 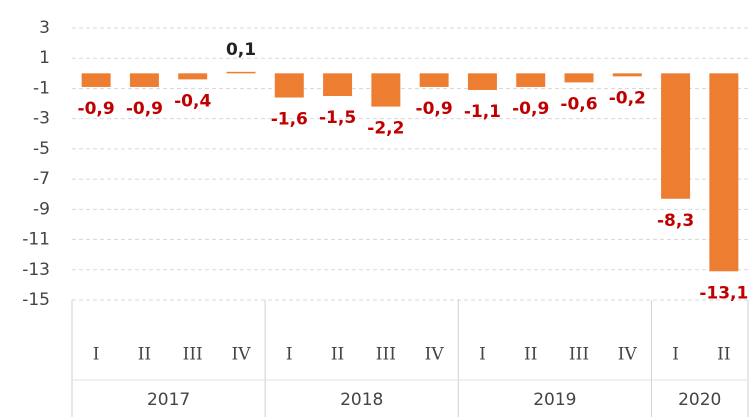 I want to click on group-label: 2019, so click(x=554, y=400).